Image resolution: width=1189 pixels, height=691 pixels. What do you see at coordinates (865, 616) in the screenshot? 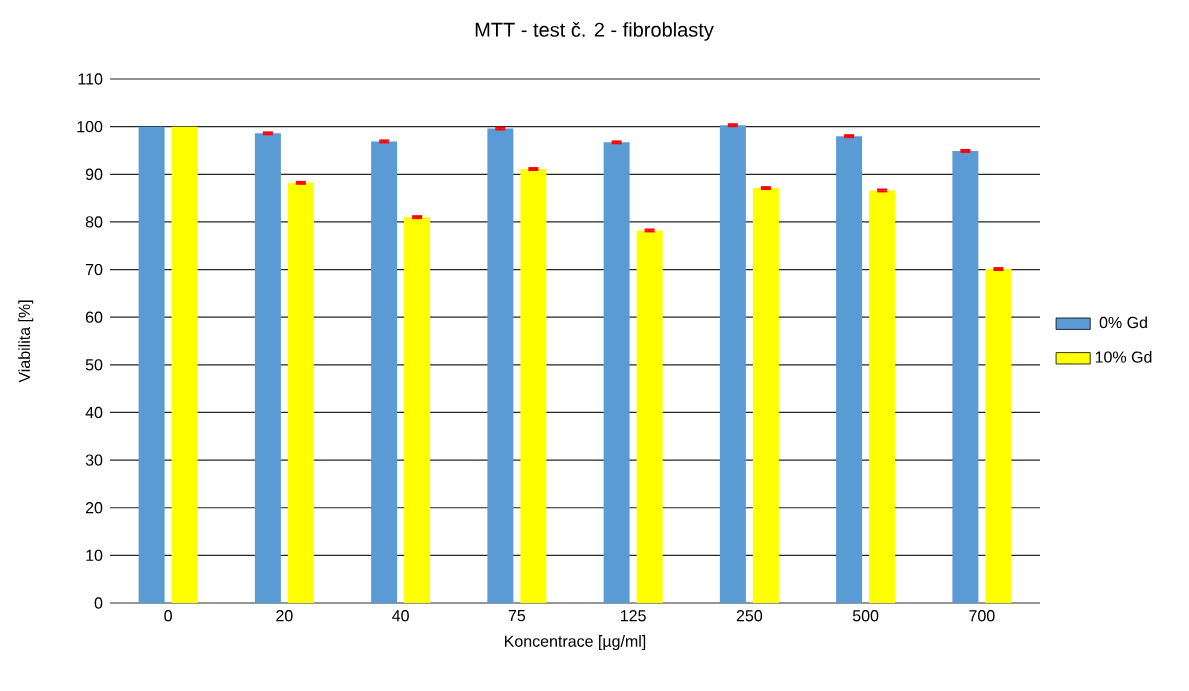
I see `x-tick-label: 500` at bounding box center [865, 616].